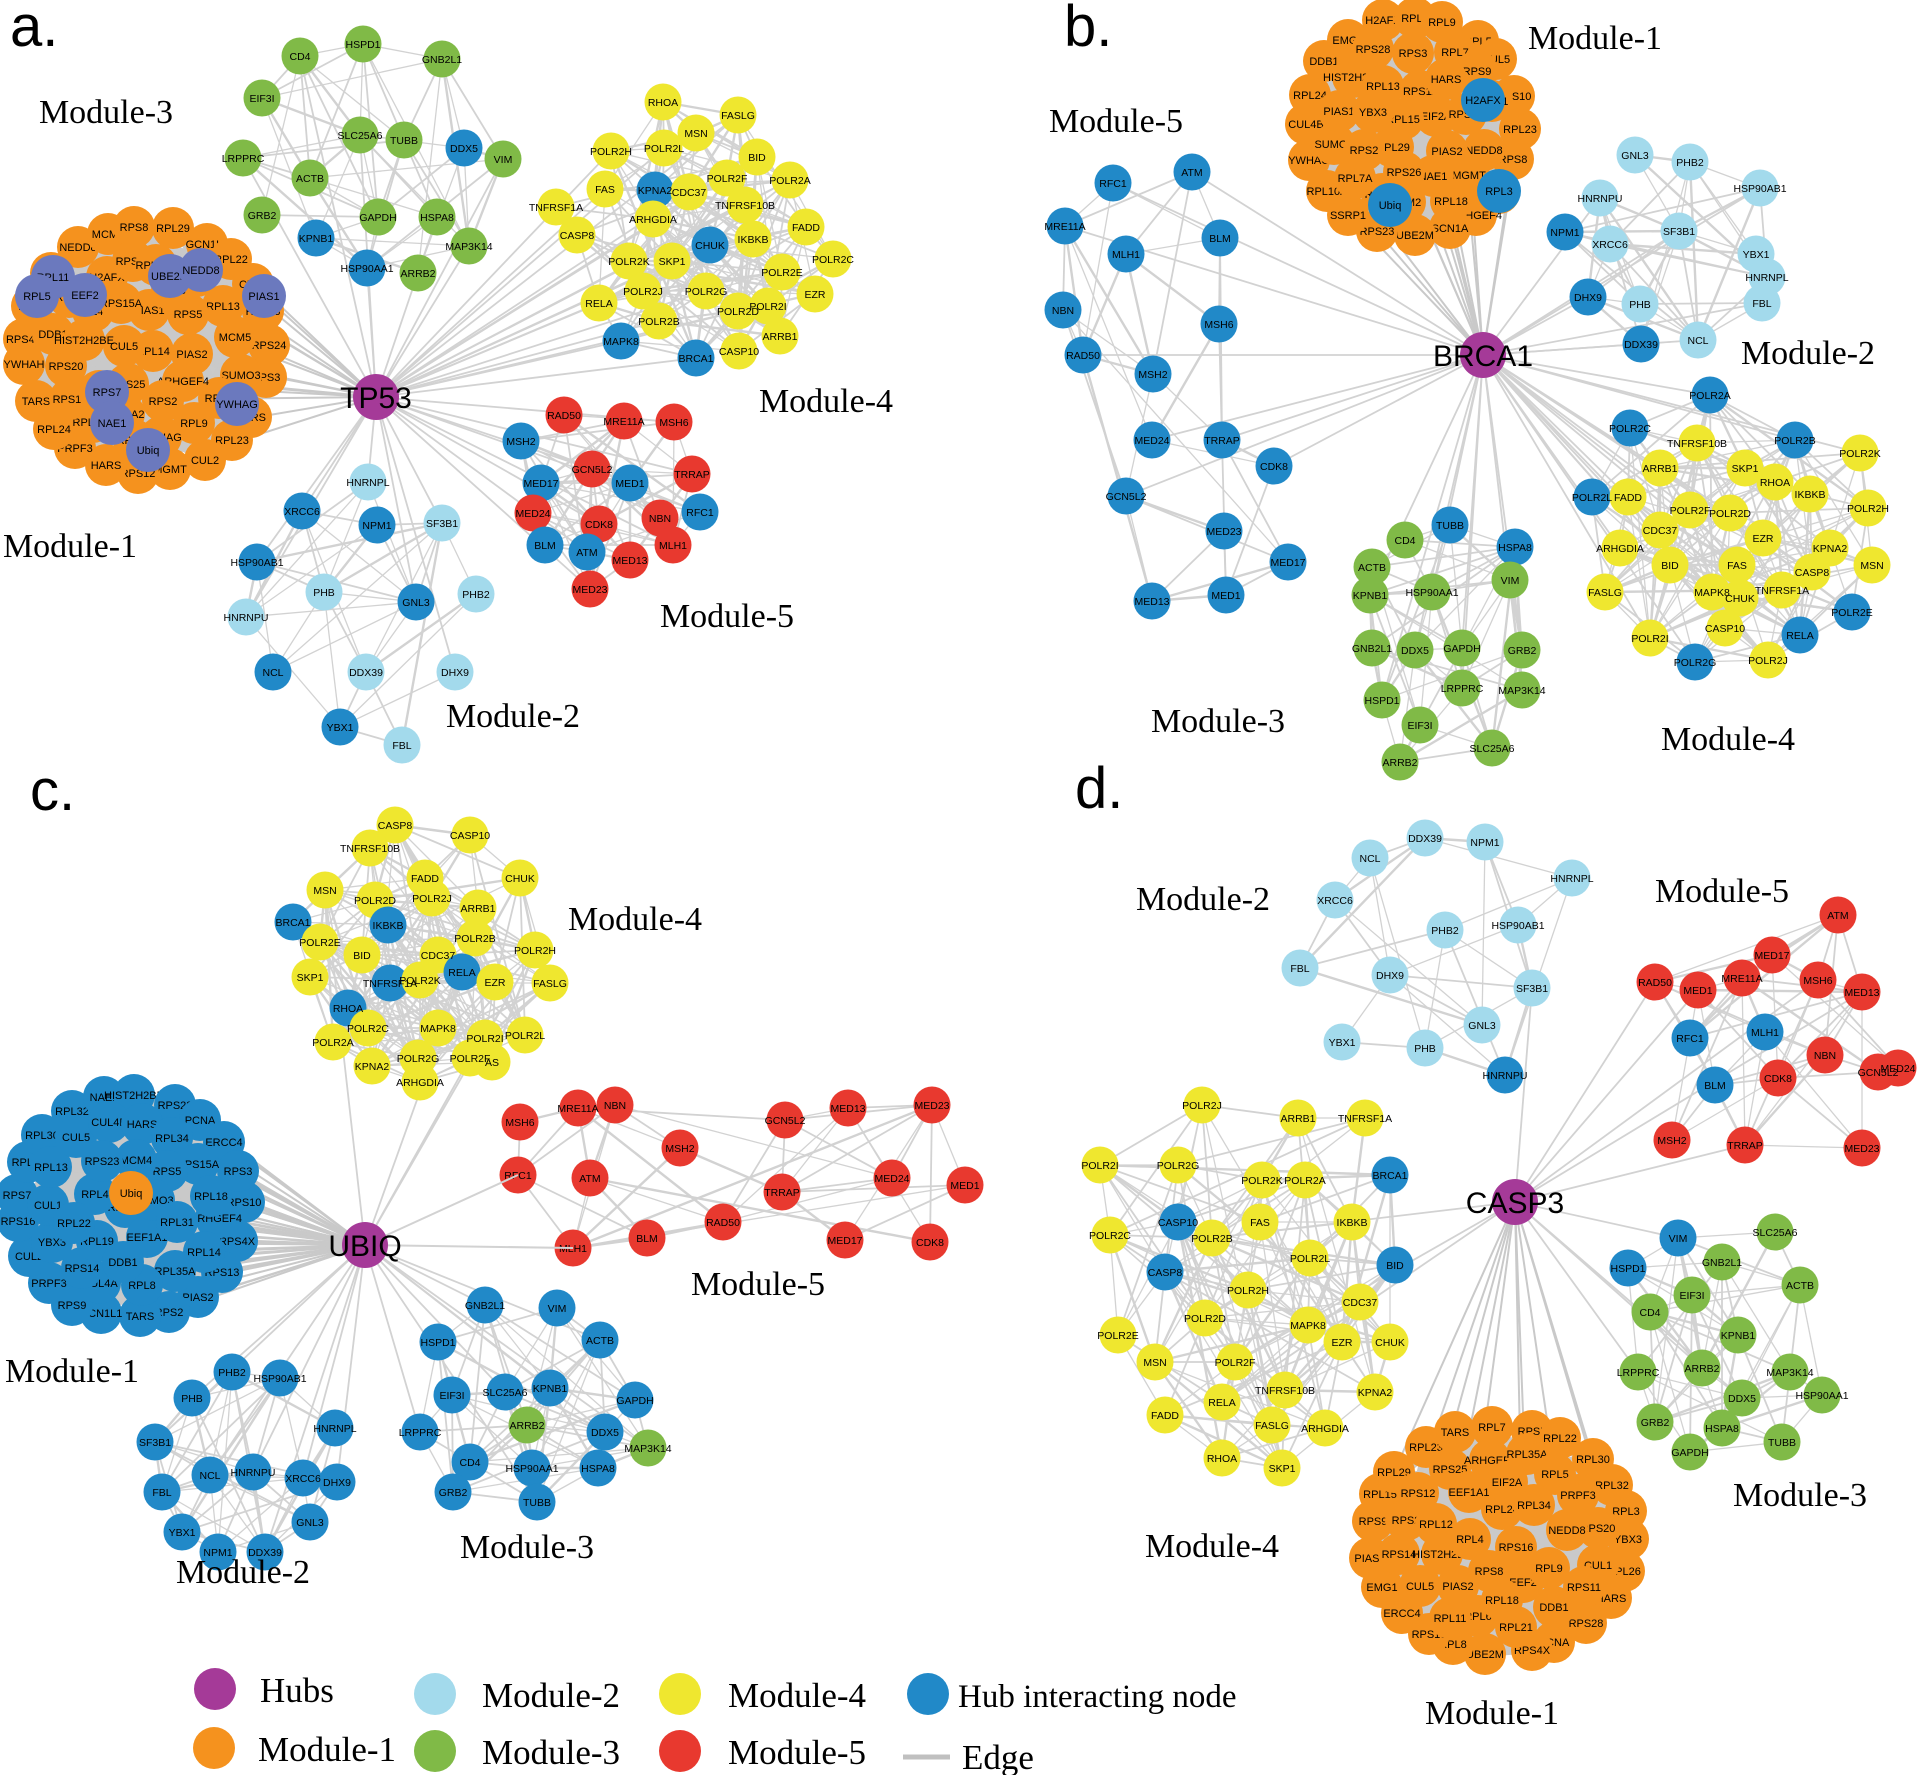  I want to click on svg-text: RAD50, so click(564, 416).